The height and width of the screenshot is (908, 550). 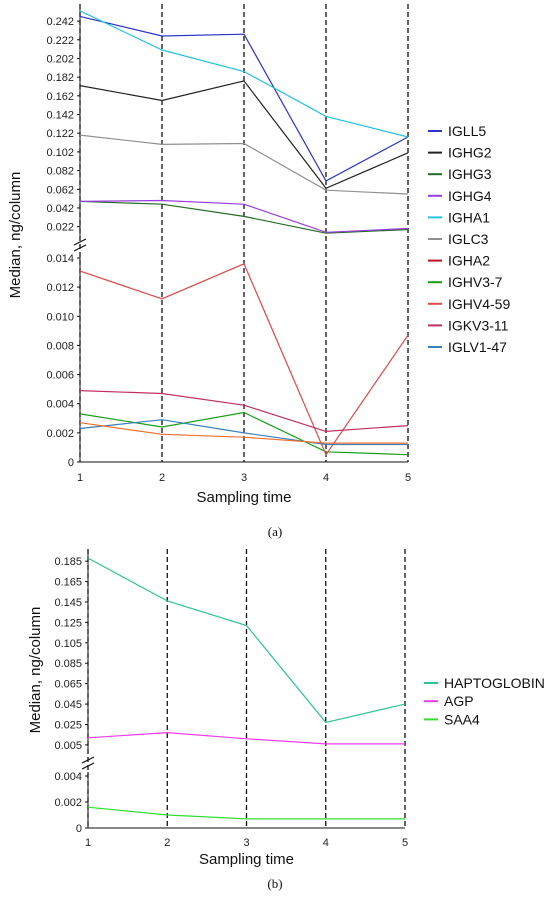 What do you see at coordinates (68, 623) in the screenshot?
I see `y-tick-label-upper: 0.125` at bounding box center [68, 623].